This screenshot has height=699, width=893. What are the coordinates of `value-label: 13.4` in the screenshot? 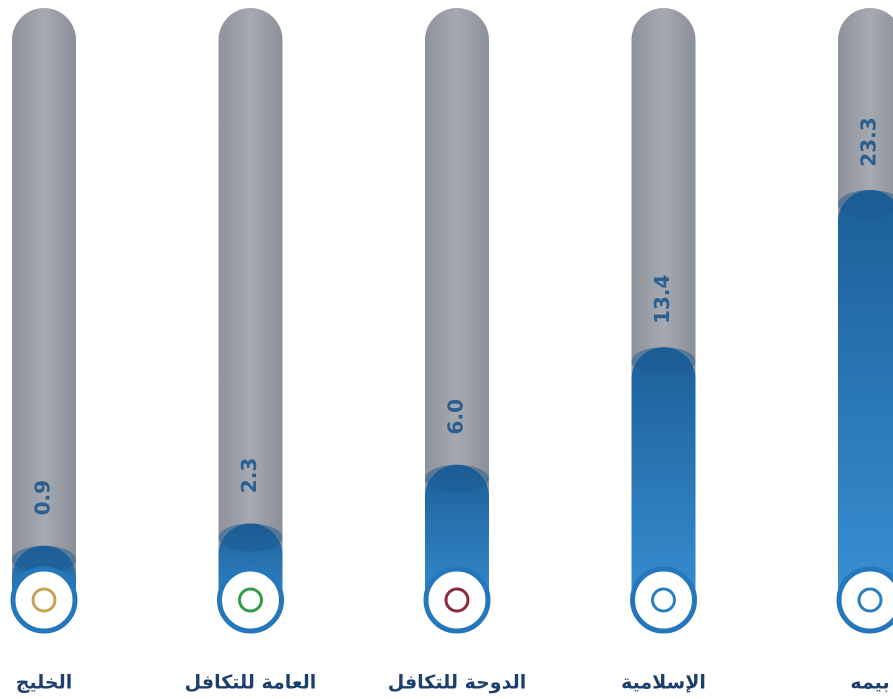 It's located at (662, 299).